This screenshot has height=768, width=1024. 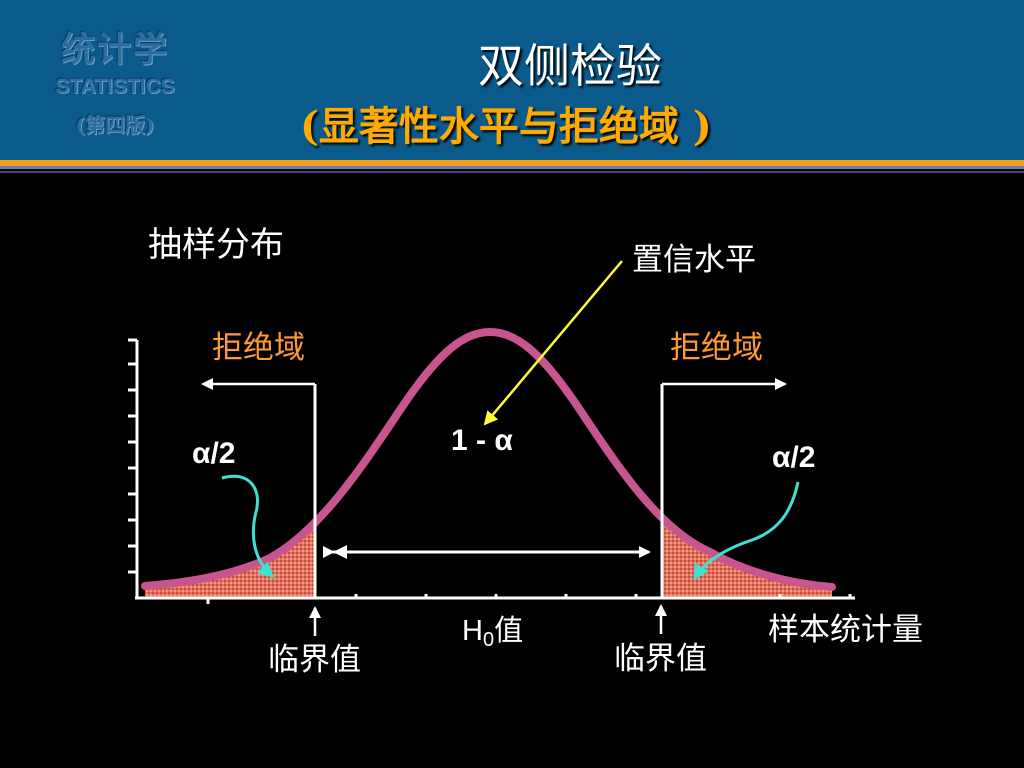 I want to click on left-critical-label: 临界值, so click(x=314, y=660).